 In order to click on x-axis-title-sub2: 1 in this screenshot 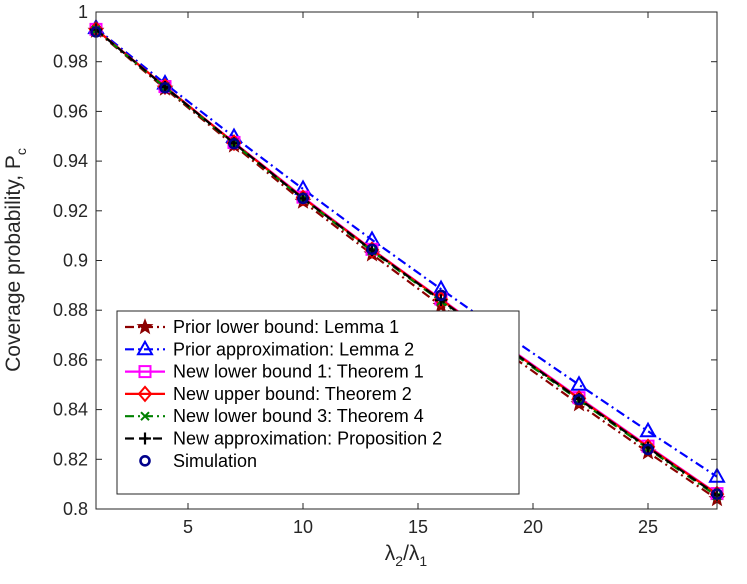, I will do `click(423, 561)`.